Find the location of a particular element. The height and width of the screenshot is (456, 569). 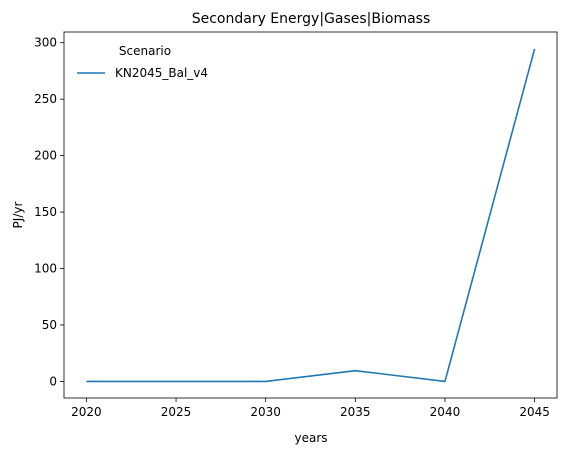

y-axis: 0 50 100 150 200 250 300 is located at coordinates (49, 212).